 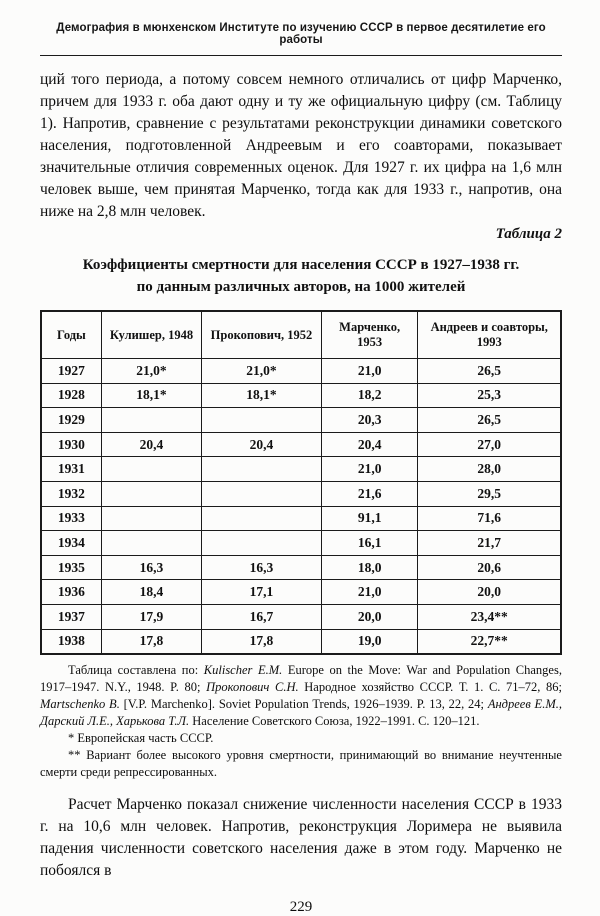 I want to click on table-cell: 18,4, so click(x=151, y=592).